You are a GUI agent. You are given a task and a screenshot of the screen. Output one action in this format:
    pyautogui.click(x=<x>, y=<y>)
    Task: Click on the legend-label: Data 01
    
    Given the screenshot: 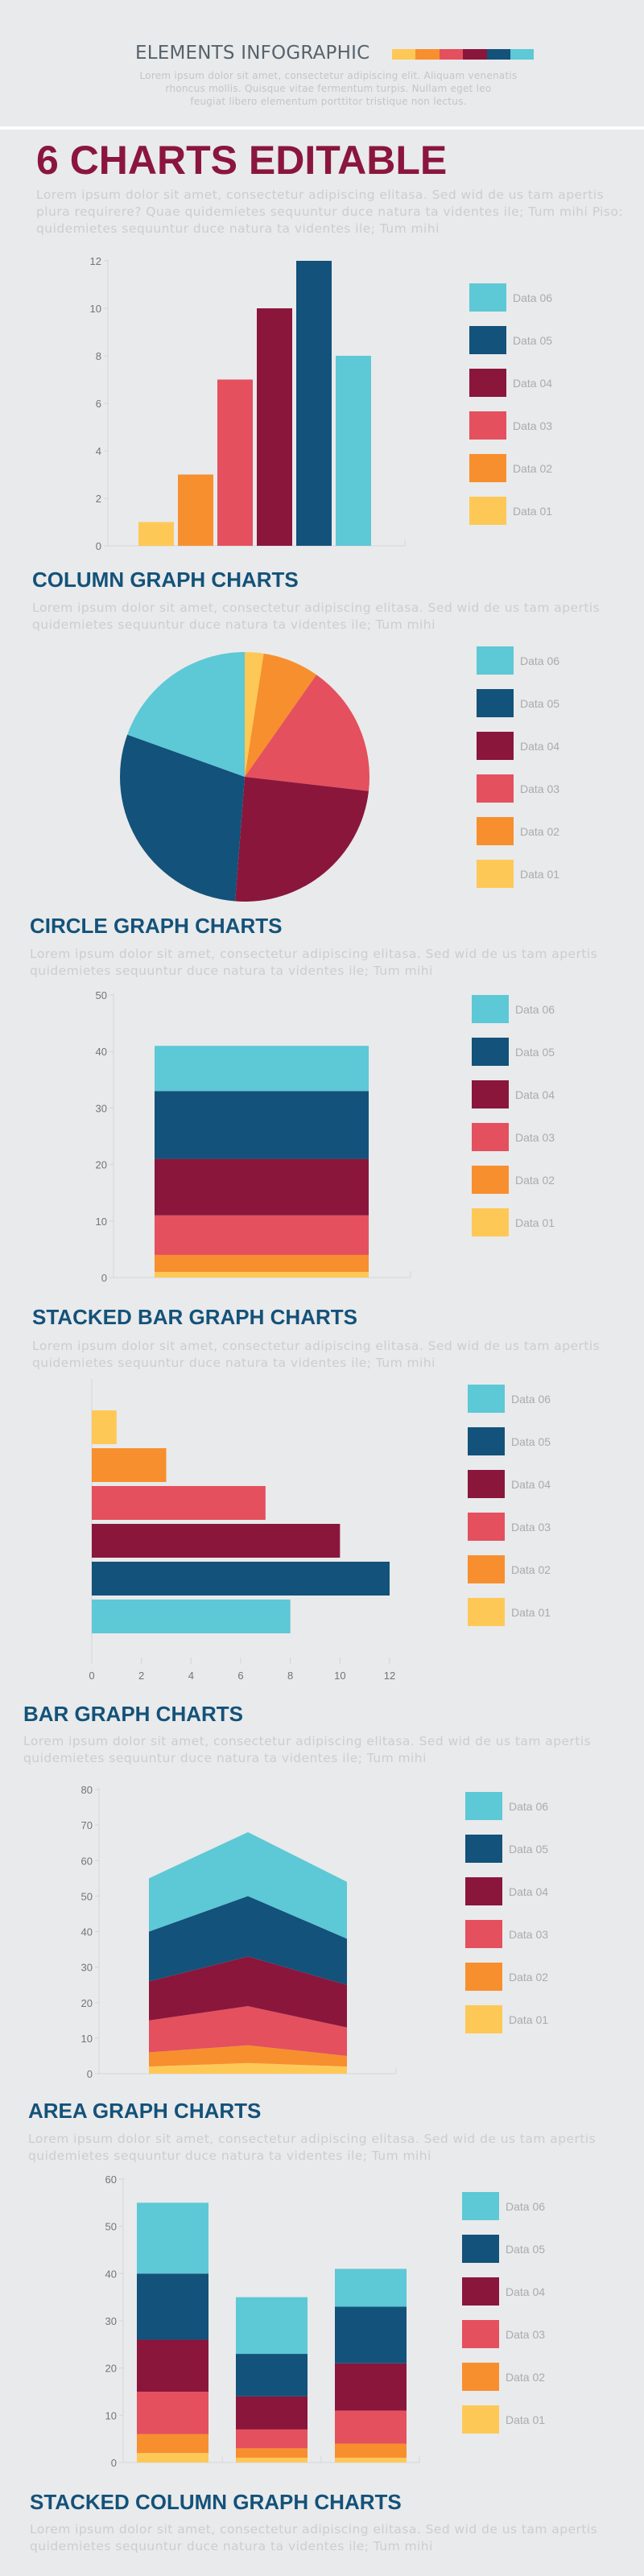 What is the action you would take?
    pyautogui.click(x=532, y=511)
    